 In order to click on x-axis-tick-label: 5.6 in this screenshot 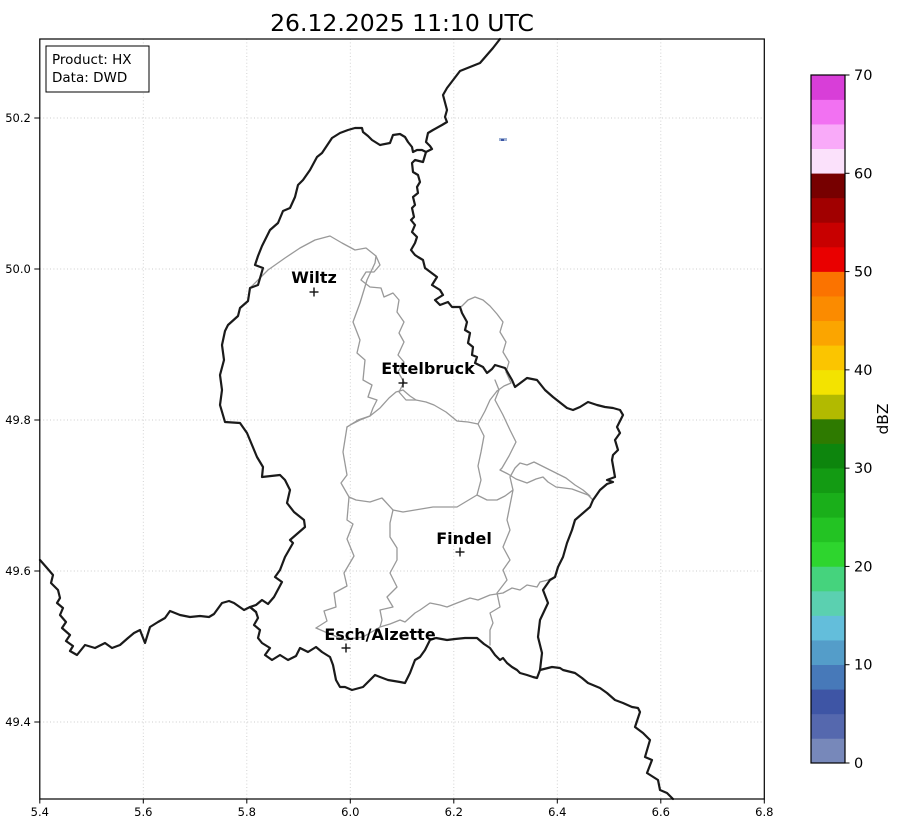, I will do `click(143, 812)`.